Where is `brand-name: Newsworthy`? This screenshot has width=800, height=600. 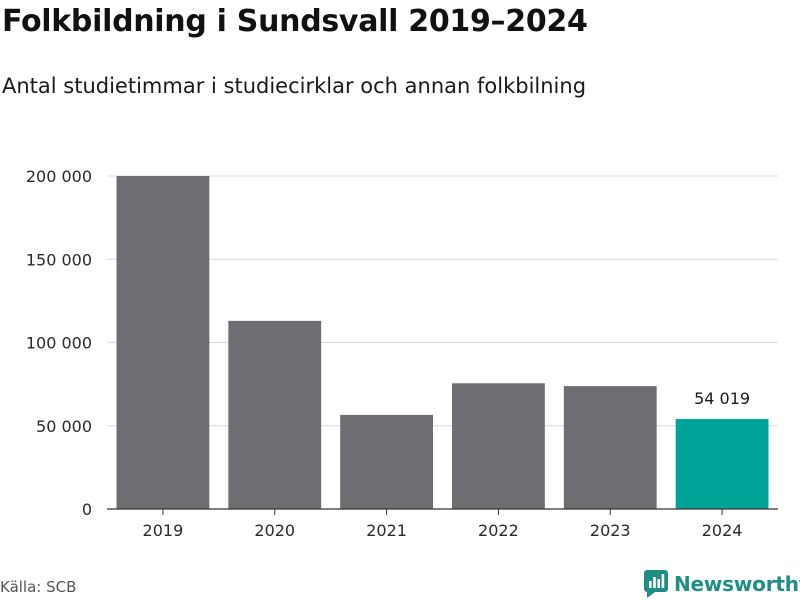
brand-name: Newsworthy is located at coordinates (737, 584).